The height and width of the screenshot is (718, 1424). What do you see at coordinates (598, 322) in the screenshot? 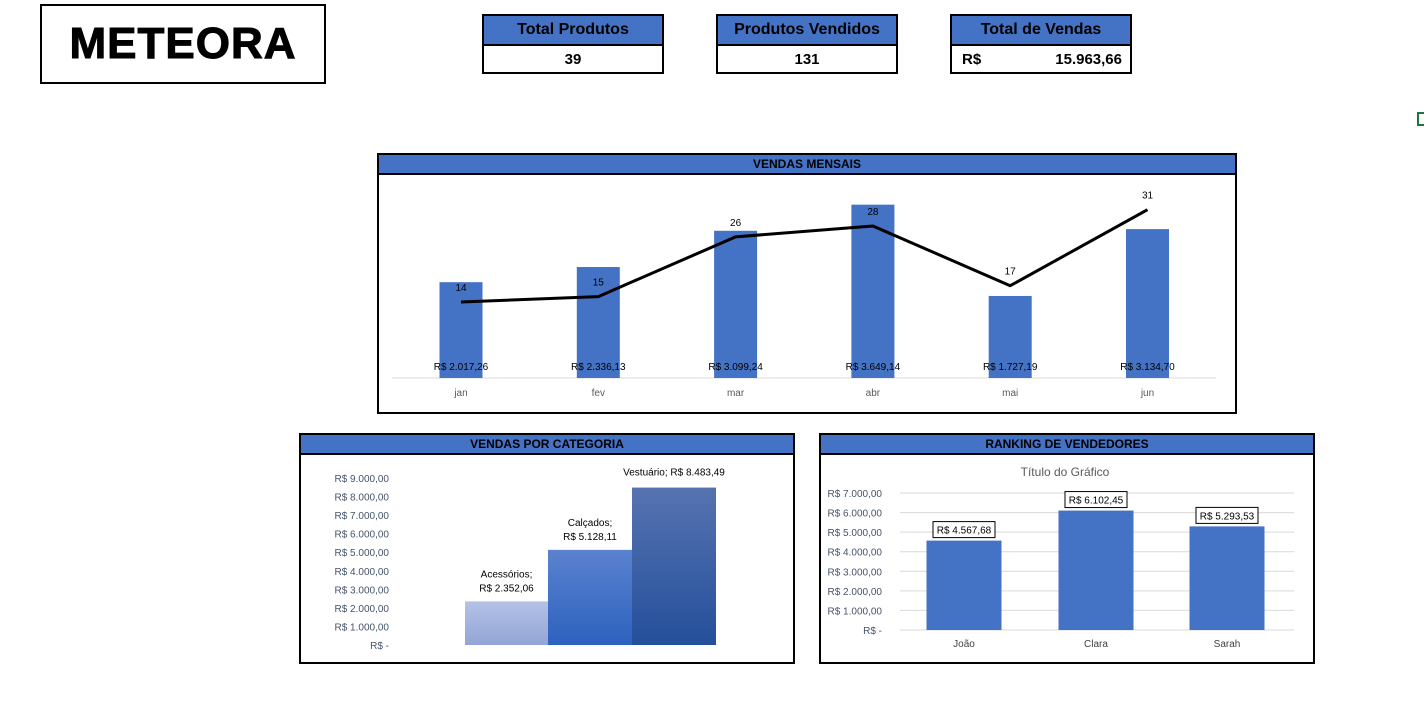
I see `bar-fev` at bounding box center [598, 322].